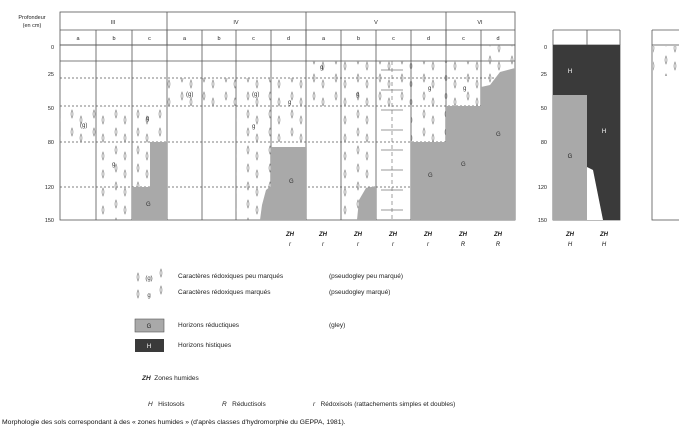 This screenshot has width=679, height=438. I want to click on zh-row: ZH r ZH r ZH r ZH r ZH r ZH R ZH R ZH H ZH H, so click(447, 240).